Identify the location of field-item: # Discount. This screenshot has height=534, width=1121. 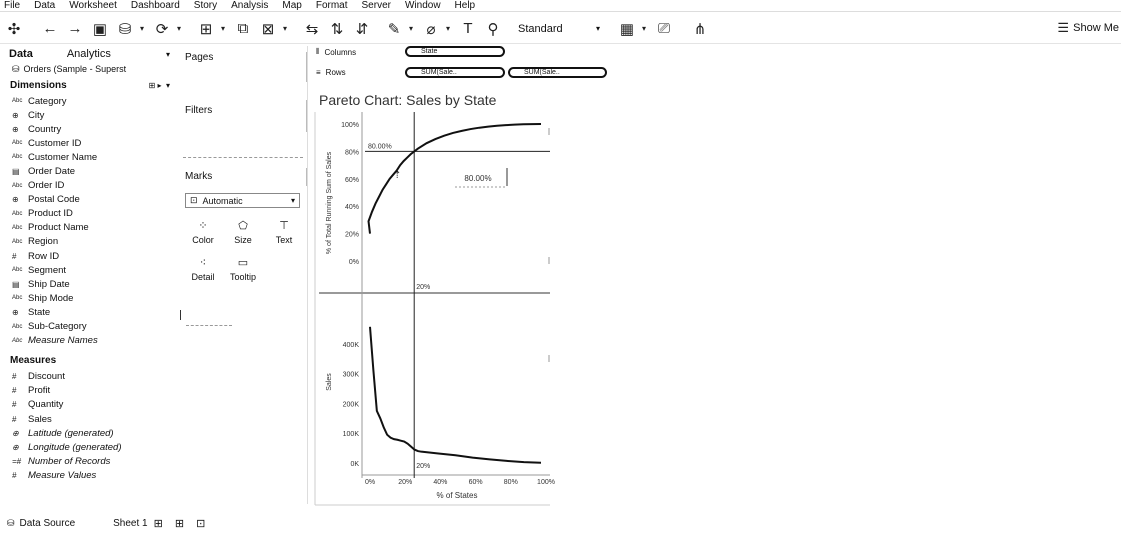
(88, 377).